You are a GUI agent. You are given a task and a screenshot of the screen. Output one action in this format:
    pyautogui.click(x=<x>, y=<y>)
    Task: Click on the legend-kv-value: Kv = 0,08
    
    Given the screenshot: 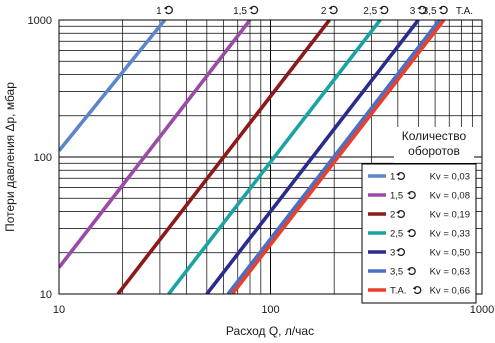 What is the action you would take?
    pyautogui.click(x=450, y=196)
    